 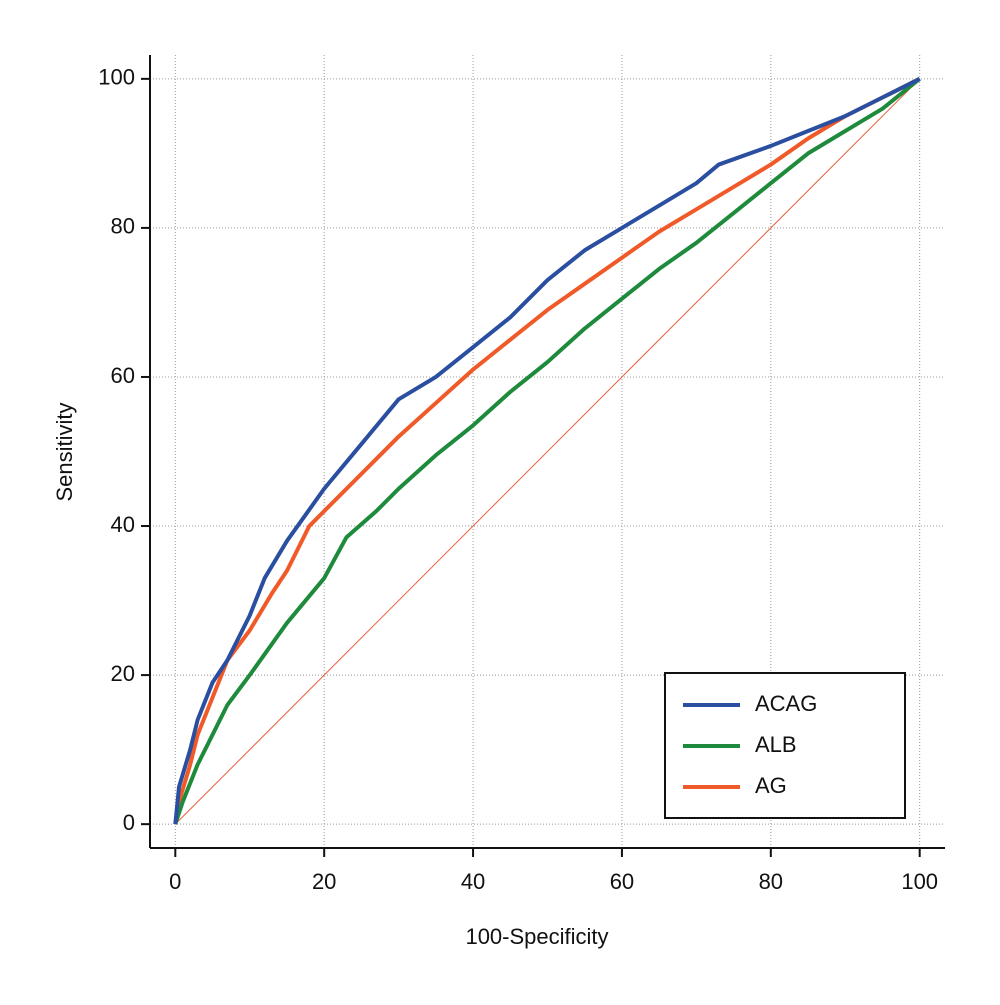 I want to click on y-tick-label: 80, so click(x=123, y=226).